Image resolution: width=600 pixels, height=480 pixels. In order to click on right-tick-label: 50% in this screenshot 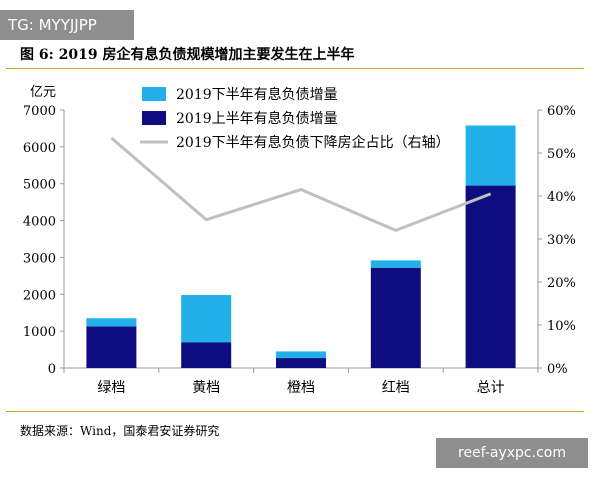, I will do `click(561, 154)`.